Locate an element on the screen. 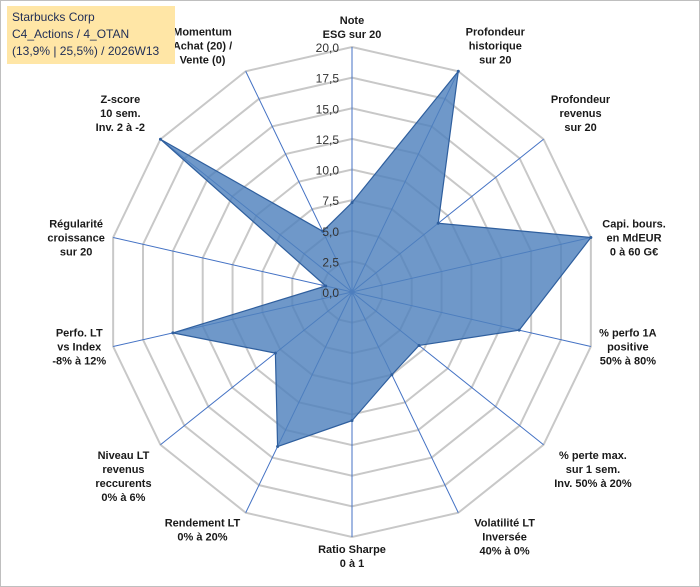  axis-label-line: Z-score is located at coordinates (120, 100).